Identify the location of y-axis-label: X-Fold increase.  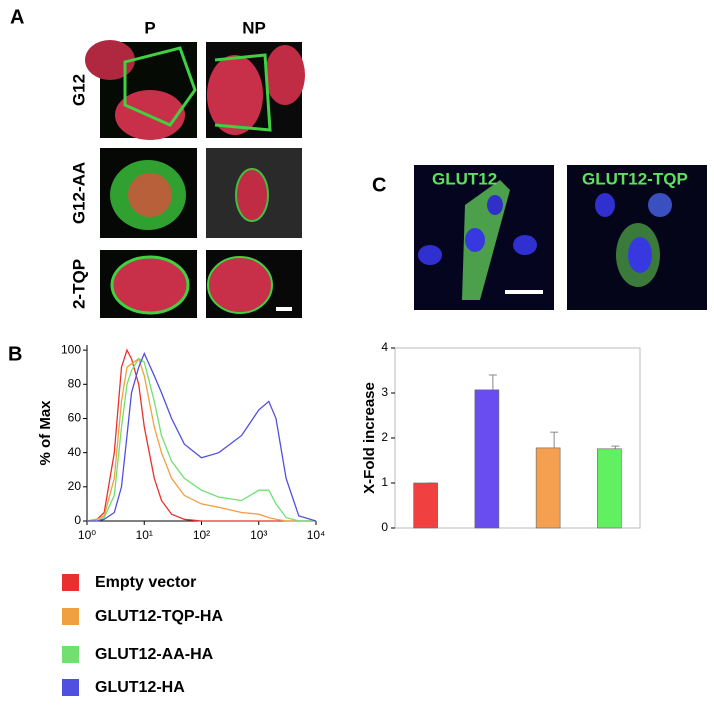
(369, 438).